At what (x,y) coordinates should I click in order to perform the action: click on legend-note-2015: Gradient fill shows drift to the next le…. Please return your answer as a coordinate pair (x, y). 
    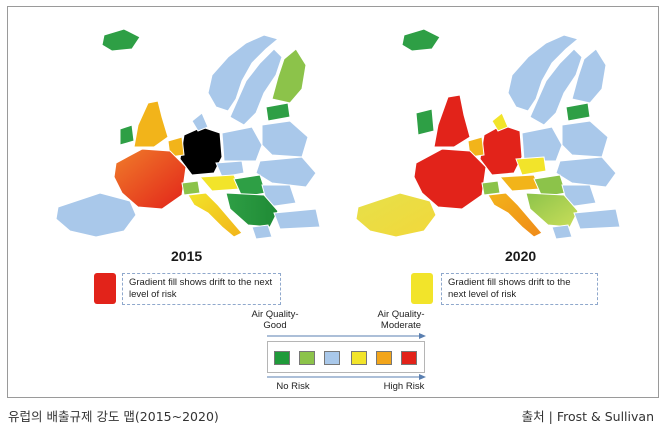
    Looking at the image, I should click on (201, 289).